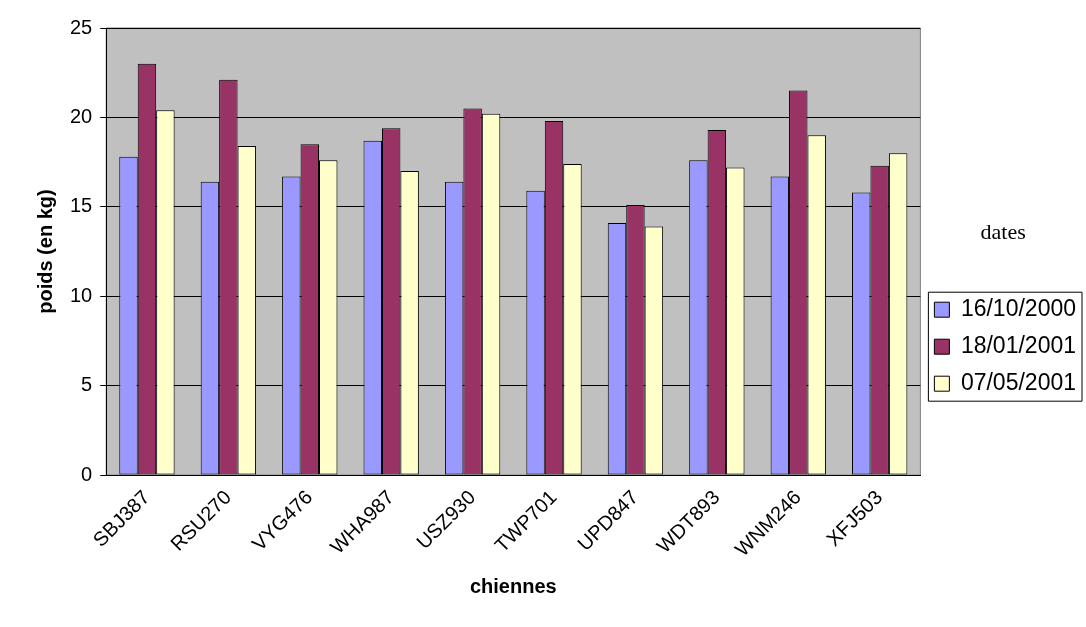 This screenshot has height=627, width=1086. I want to click on y-axis-title: poids (en kg), so click(44, 251).